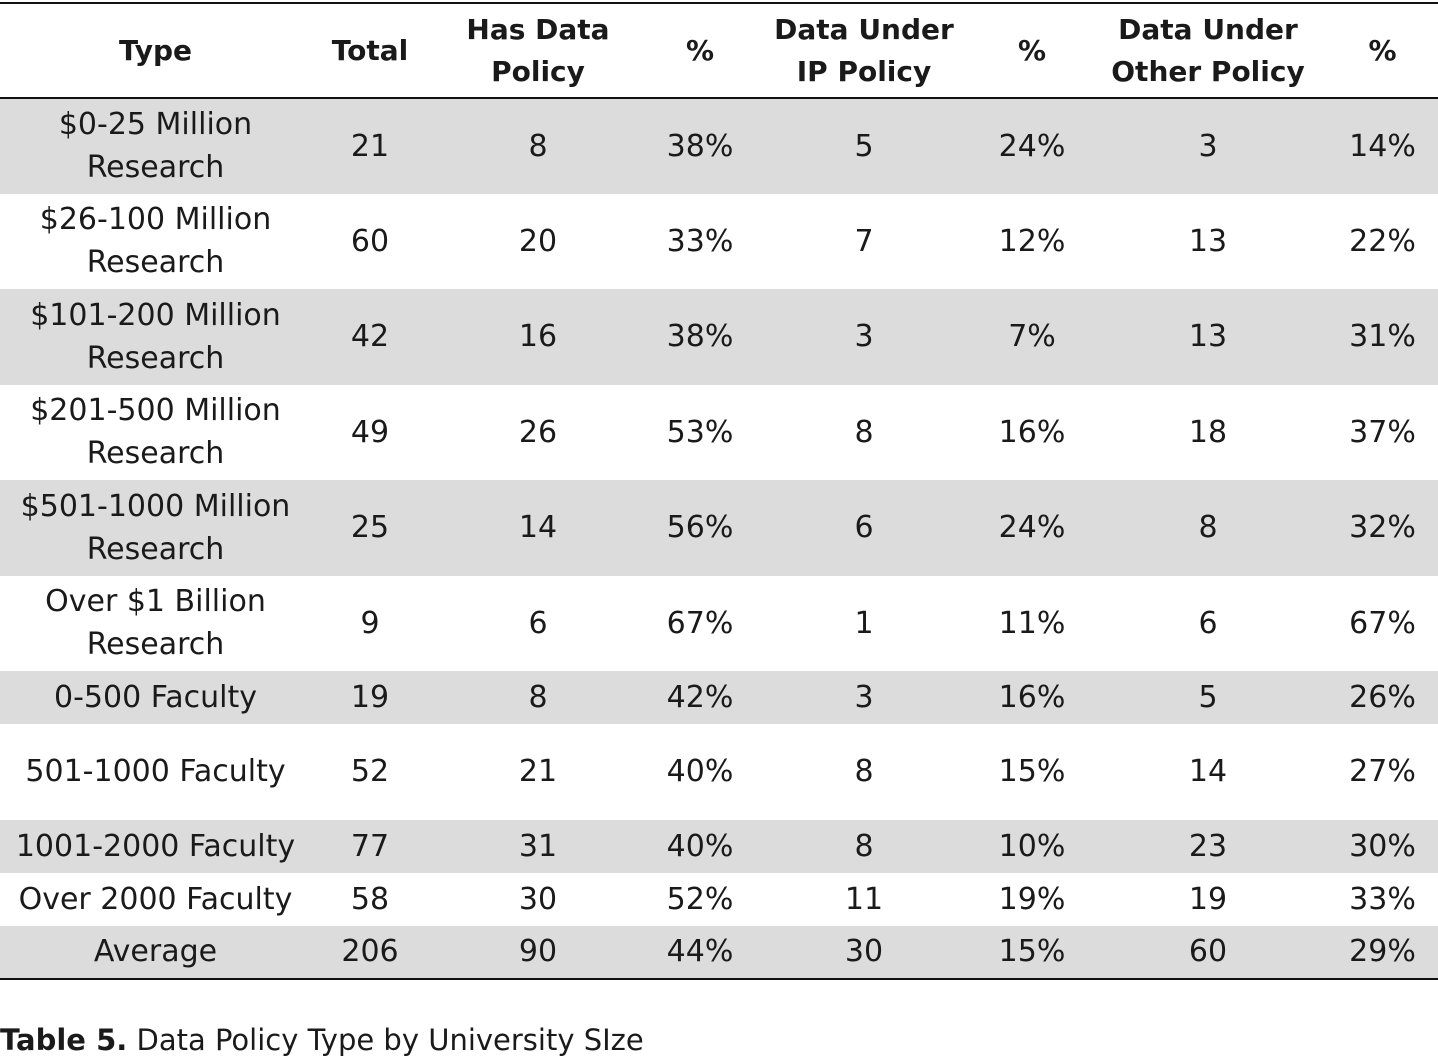 The image size is (1438, 1060). Describe the element at coordinates (155, 146) in the screenshot. I see `cell-type: $0-25 Million Research` at that location.